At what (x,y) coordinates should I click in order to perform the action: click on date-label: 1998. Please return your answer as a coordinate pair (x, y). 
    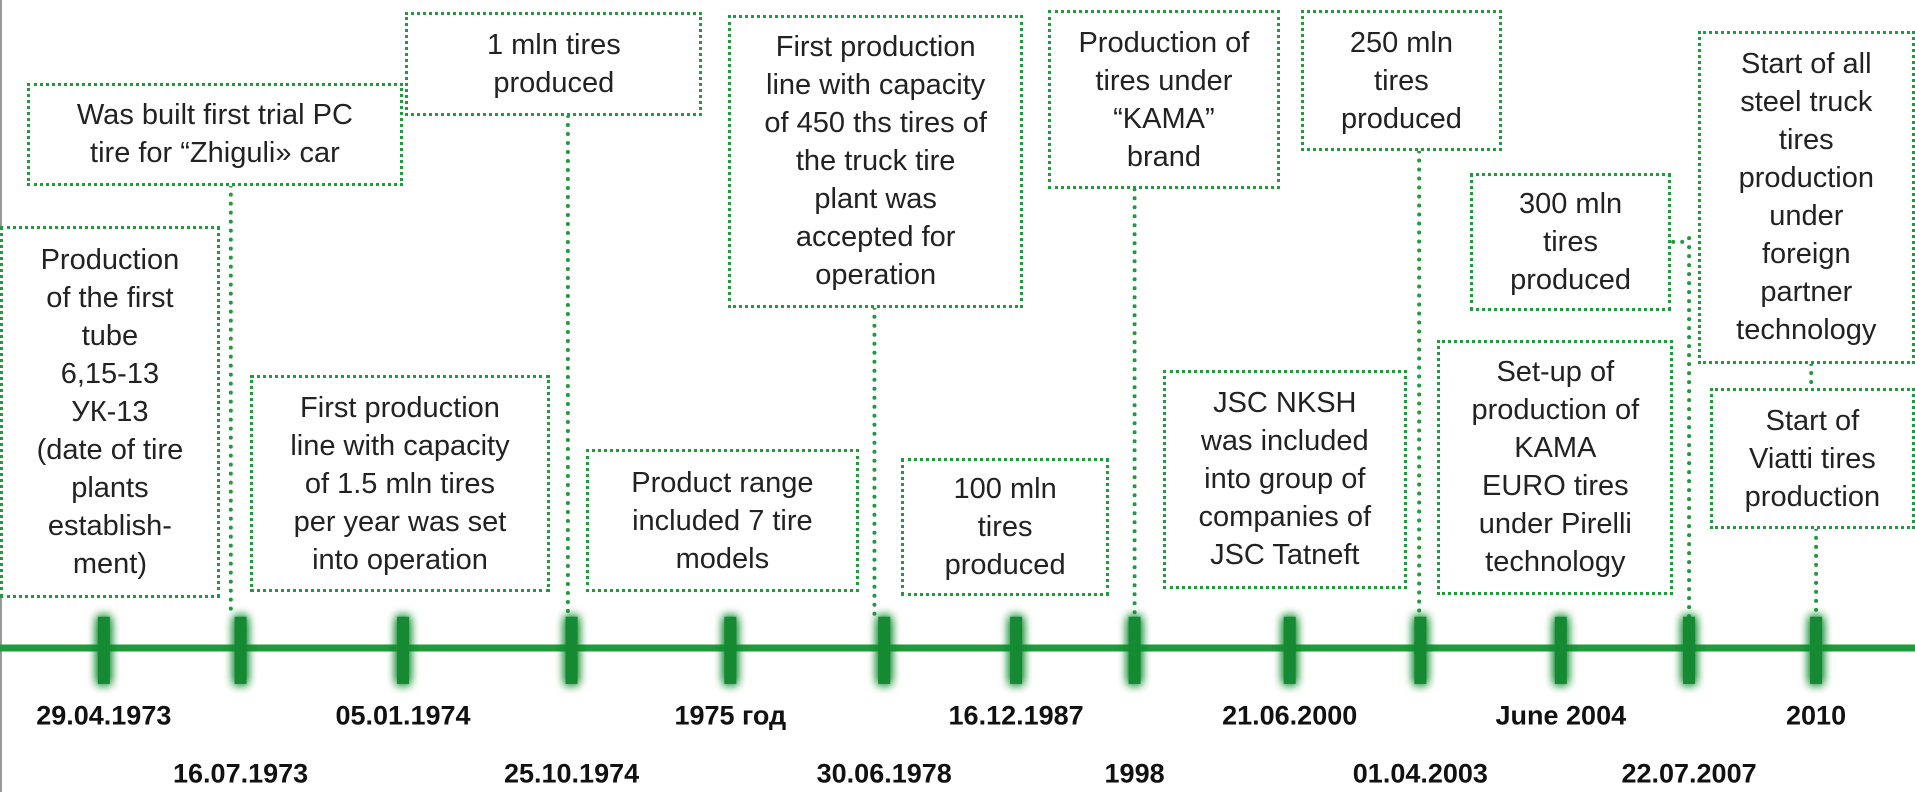
    Looking at the image, I should click on (1134, 773).